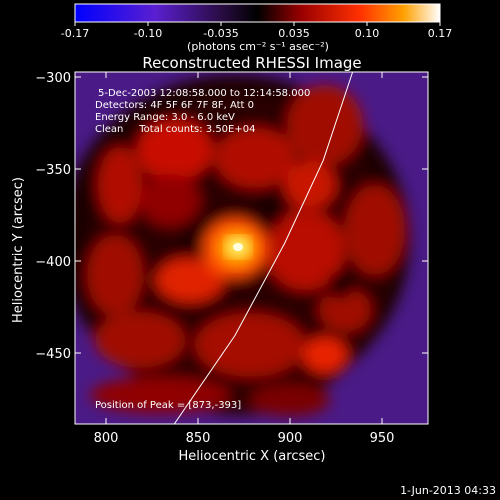 The height and width of the screenshot is (500, 500). Describe the element at coordinates (294, 33) in the screenshot. I see `colorbar-tick-label: 0.035` at that location.